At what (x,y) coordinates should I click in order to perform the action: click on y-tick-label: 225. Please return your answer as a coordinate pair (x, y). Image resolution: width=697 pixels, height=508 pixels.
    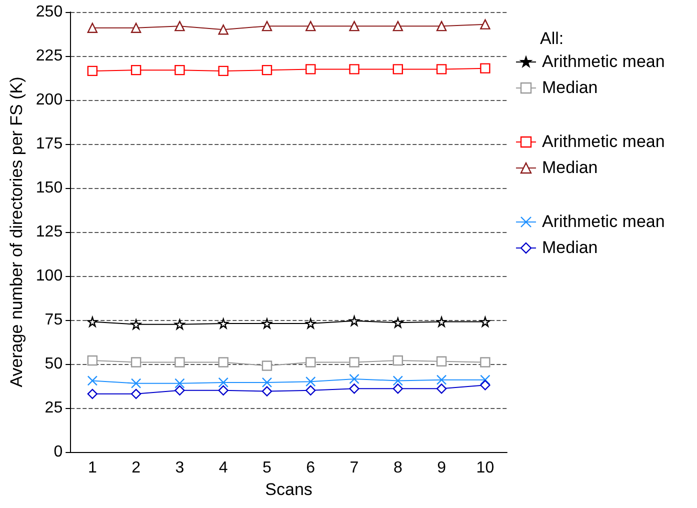
    Looking at the image, I should click on (49, 56).